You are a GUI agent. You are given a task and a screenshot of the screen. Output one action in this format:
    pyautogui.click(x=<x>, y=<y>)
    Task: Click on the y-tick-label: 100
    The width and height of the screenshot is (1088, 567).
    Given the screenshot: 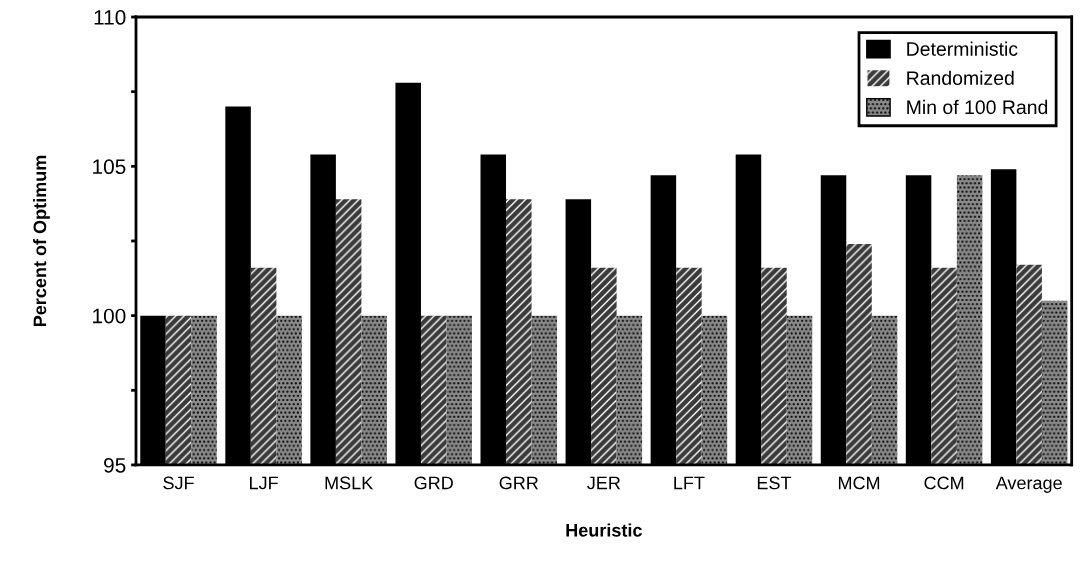 What is the action you would take?
    pyautogui.click(x=109, y=316)
    